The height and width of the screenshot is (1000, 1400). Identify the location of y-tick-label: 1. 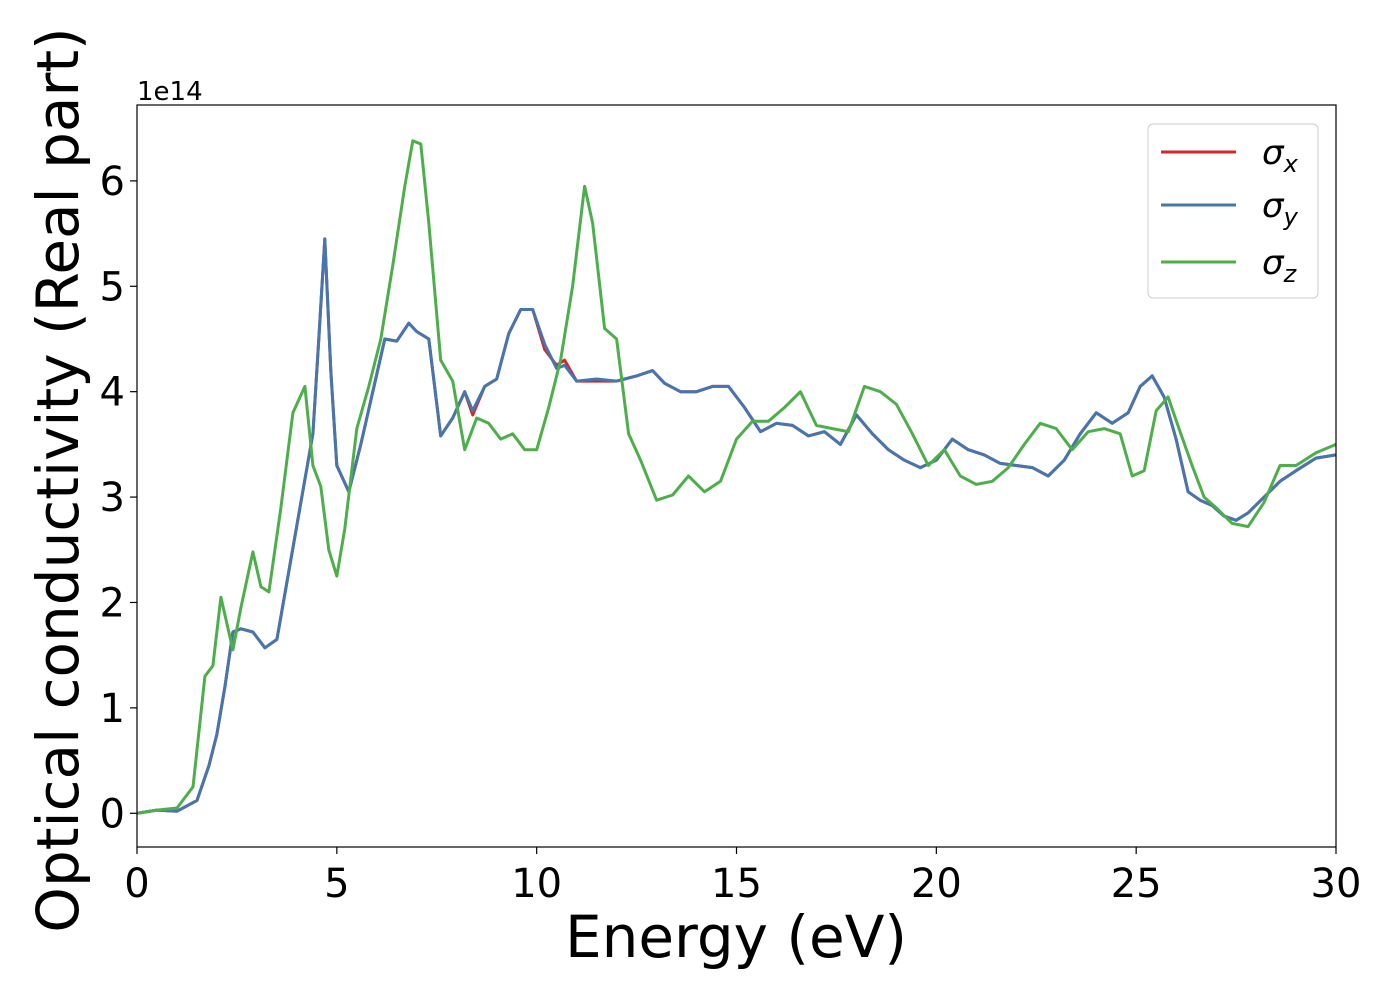
(112, 709).